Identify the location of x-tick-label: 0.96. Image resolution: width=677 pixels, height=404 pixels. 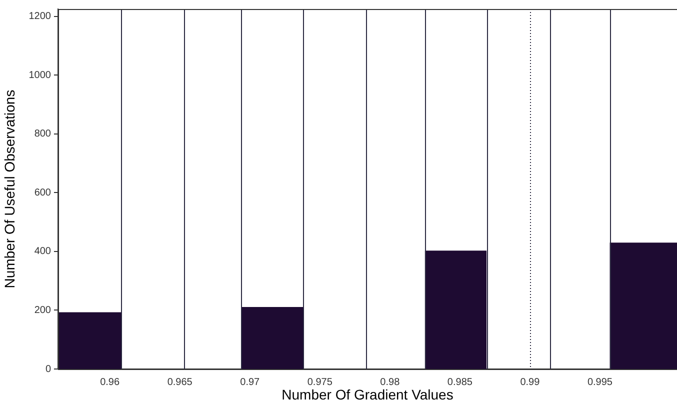
(110, 382).